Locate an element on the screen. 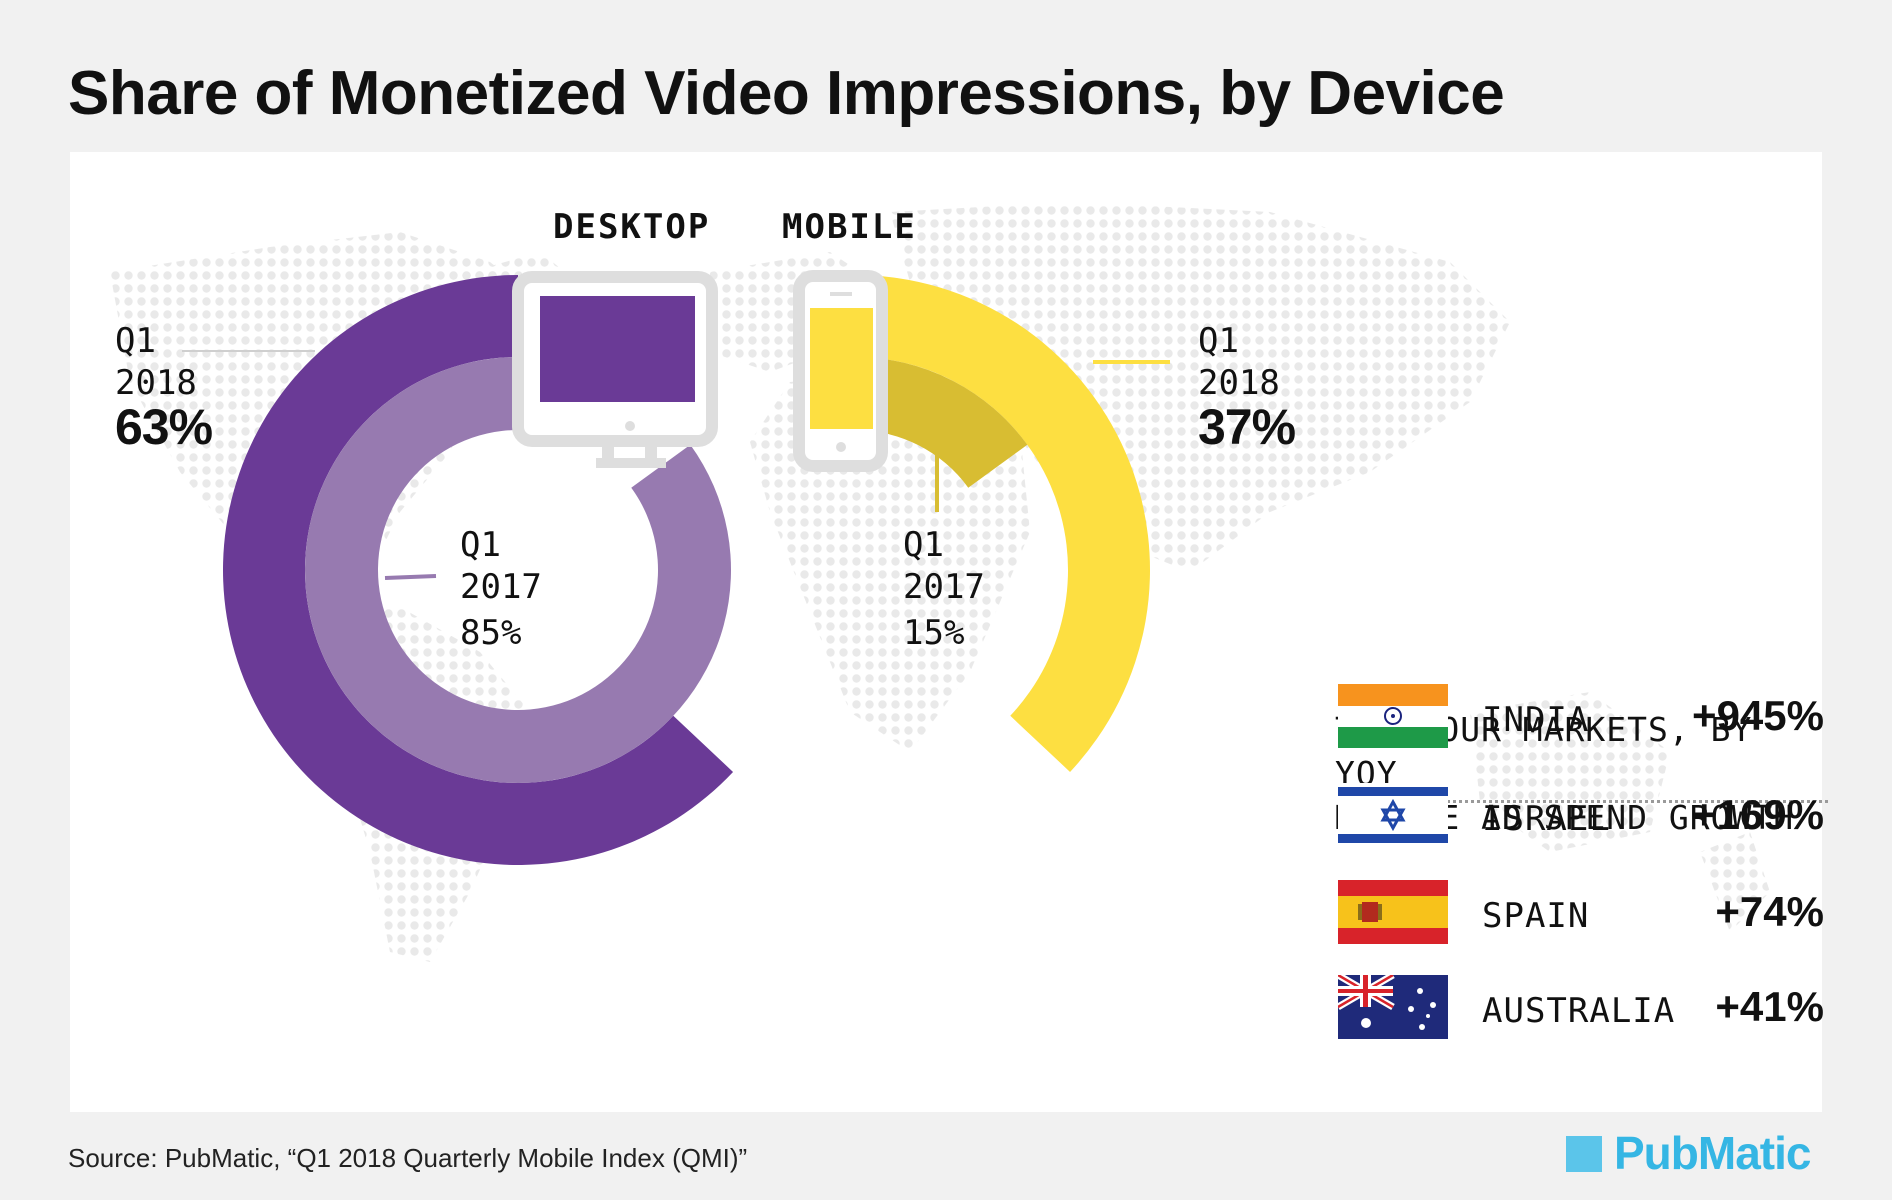 Image resolution: width=1892 pixels, height=1200 pixels. desktop-2017-label: Q1 2017 85% is located at coordinates (501, 589).